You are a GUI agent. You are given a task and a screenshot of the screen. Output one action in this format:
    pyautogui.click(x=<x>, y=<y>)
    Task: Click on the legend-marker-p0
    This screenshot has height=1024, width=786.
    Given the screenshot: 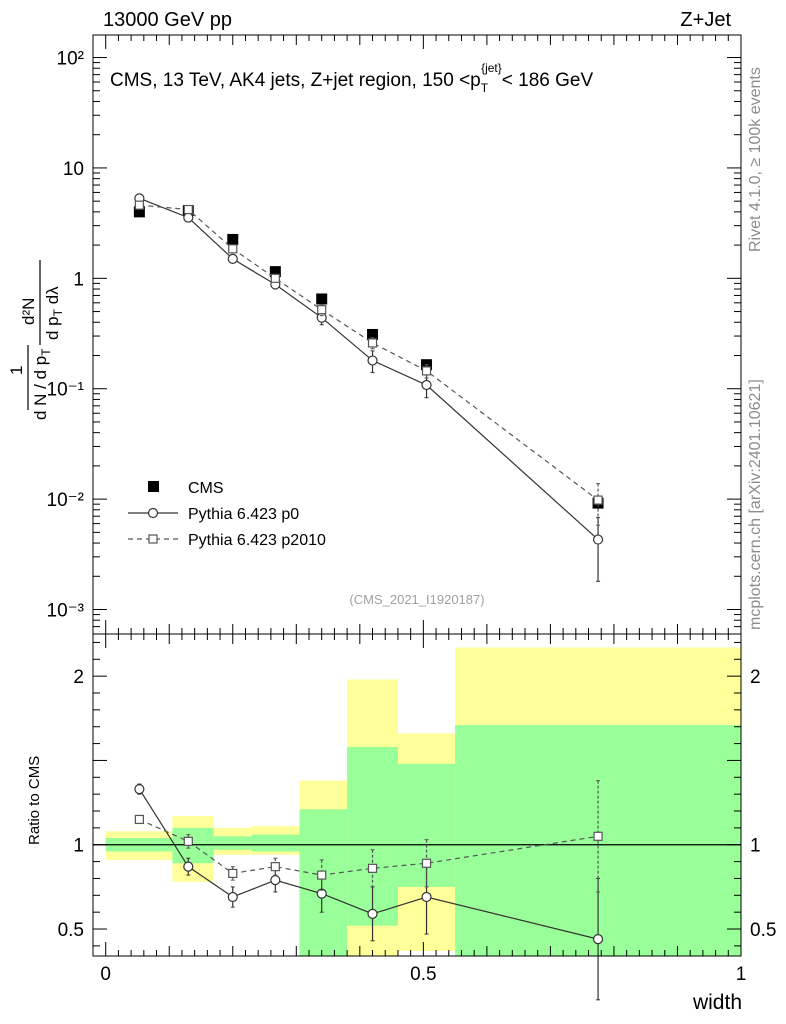 What is the action you would take?
    pyautogui.click(x=153, y=513)
    